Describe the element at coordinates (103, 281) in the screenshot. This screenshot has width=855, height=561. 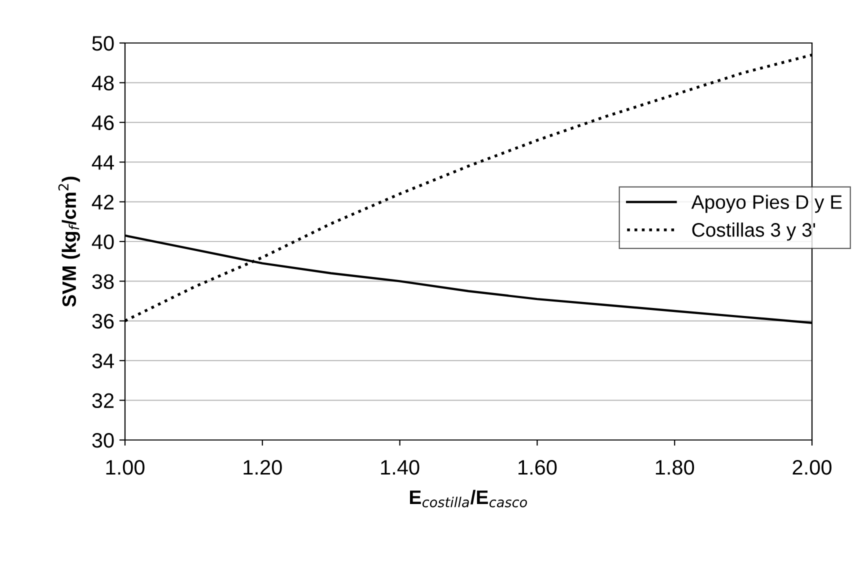
I see `y-tick-label: 38` at that location.